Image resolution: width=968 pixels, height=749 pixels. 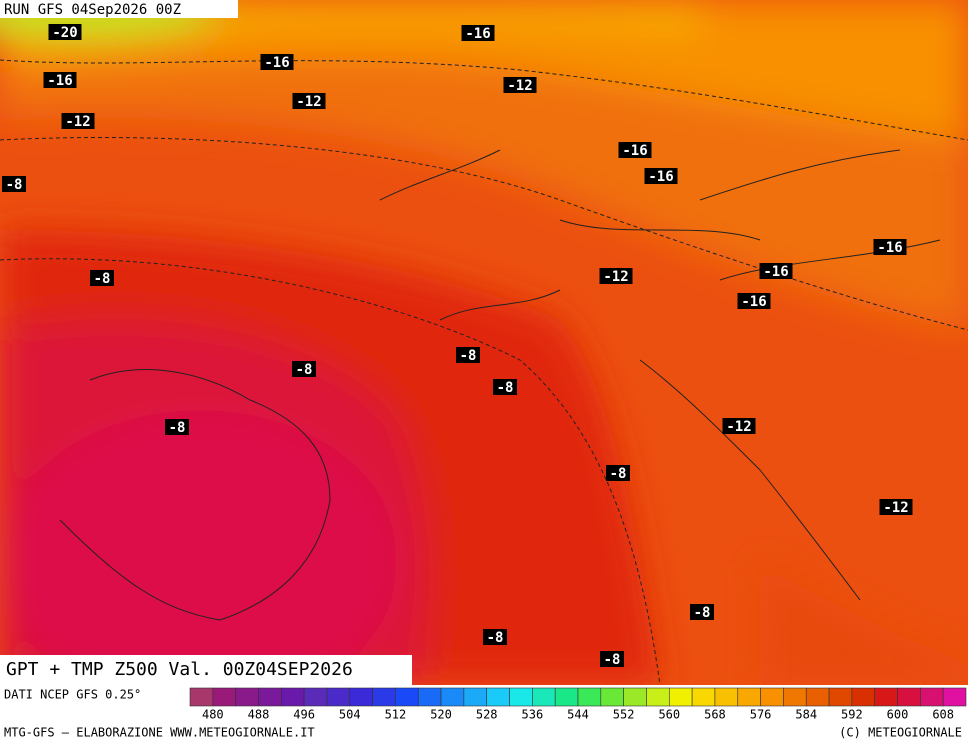 I want to click on contour-label: -20, so click(x=64, y=33).